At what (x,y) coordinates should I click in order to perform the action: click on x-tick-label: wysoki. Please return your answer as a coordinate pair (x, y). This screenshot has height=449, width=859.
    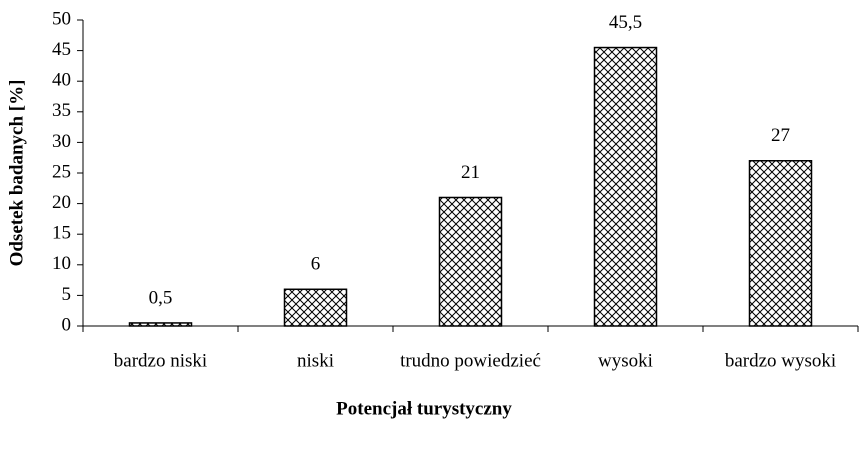
    Looking at the image, I should click on (625, 360).